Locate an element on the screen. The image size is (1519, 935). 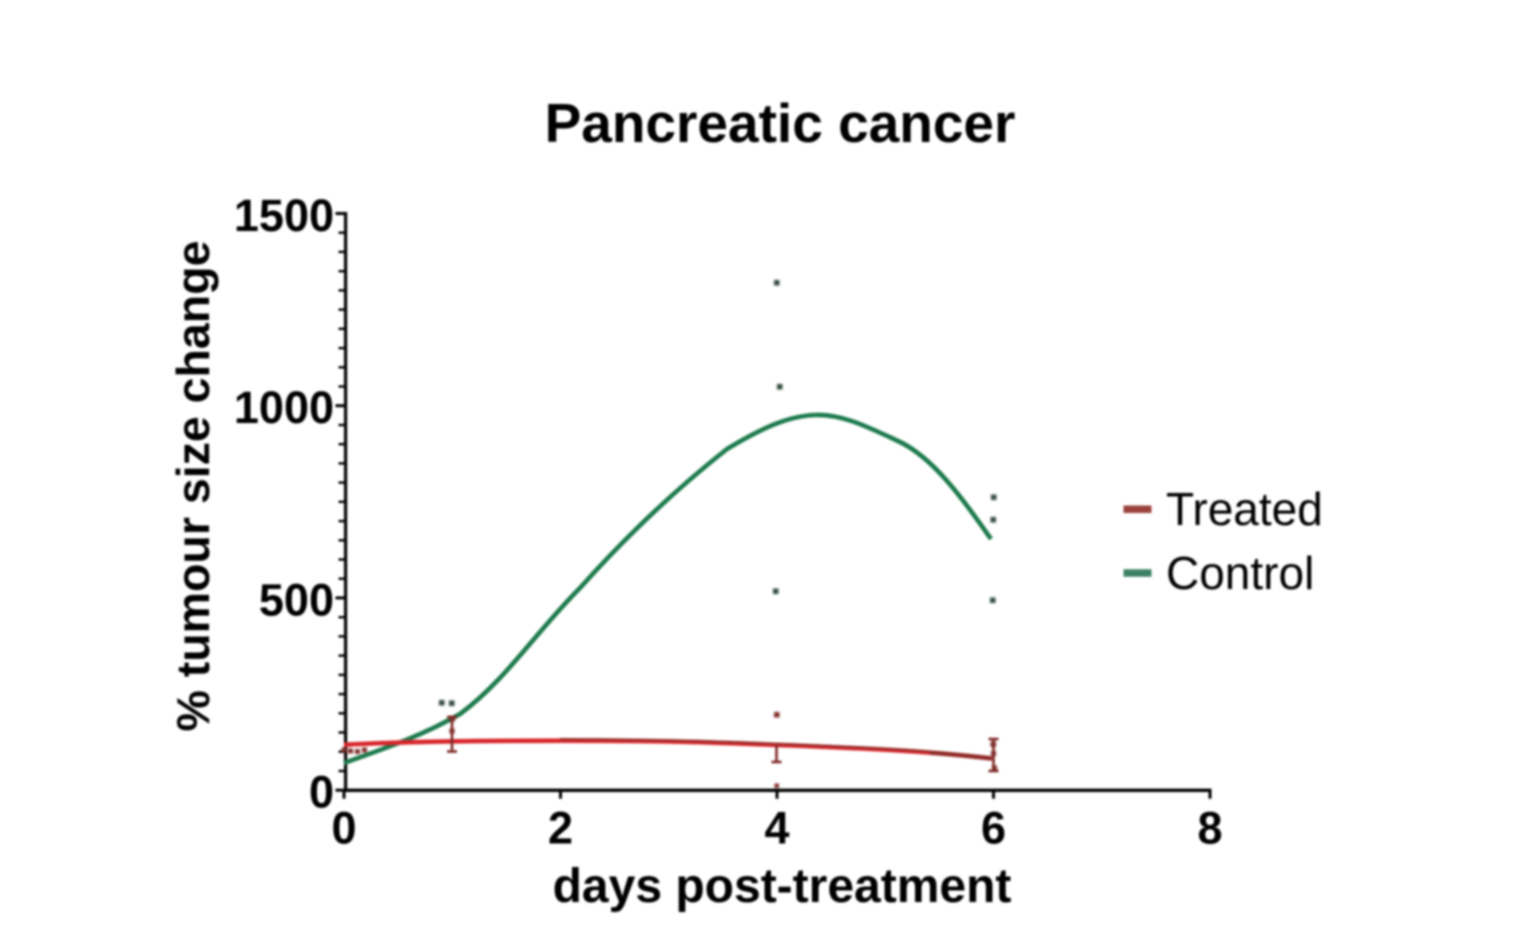
svg-text: days post-treatment is located at coordinates (782, 886).